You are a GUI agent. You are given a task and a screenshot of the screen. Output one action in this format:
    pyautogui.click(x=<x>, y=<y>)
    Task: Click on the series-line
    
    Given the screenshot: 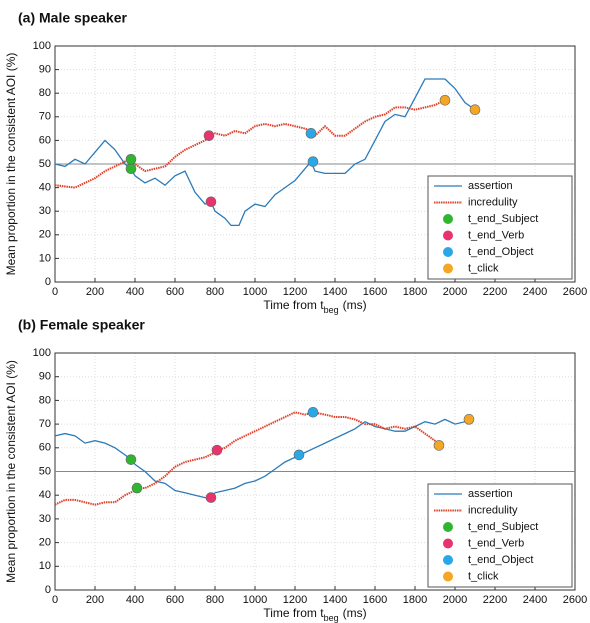 What is the action you would take?
    pyautogui.click(x=250, y=144)
    